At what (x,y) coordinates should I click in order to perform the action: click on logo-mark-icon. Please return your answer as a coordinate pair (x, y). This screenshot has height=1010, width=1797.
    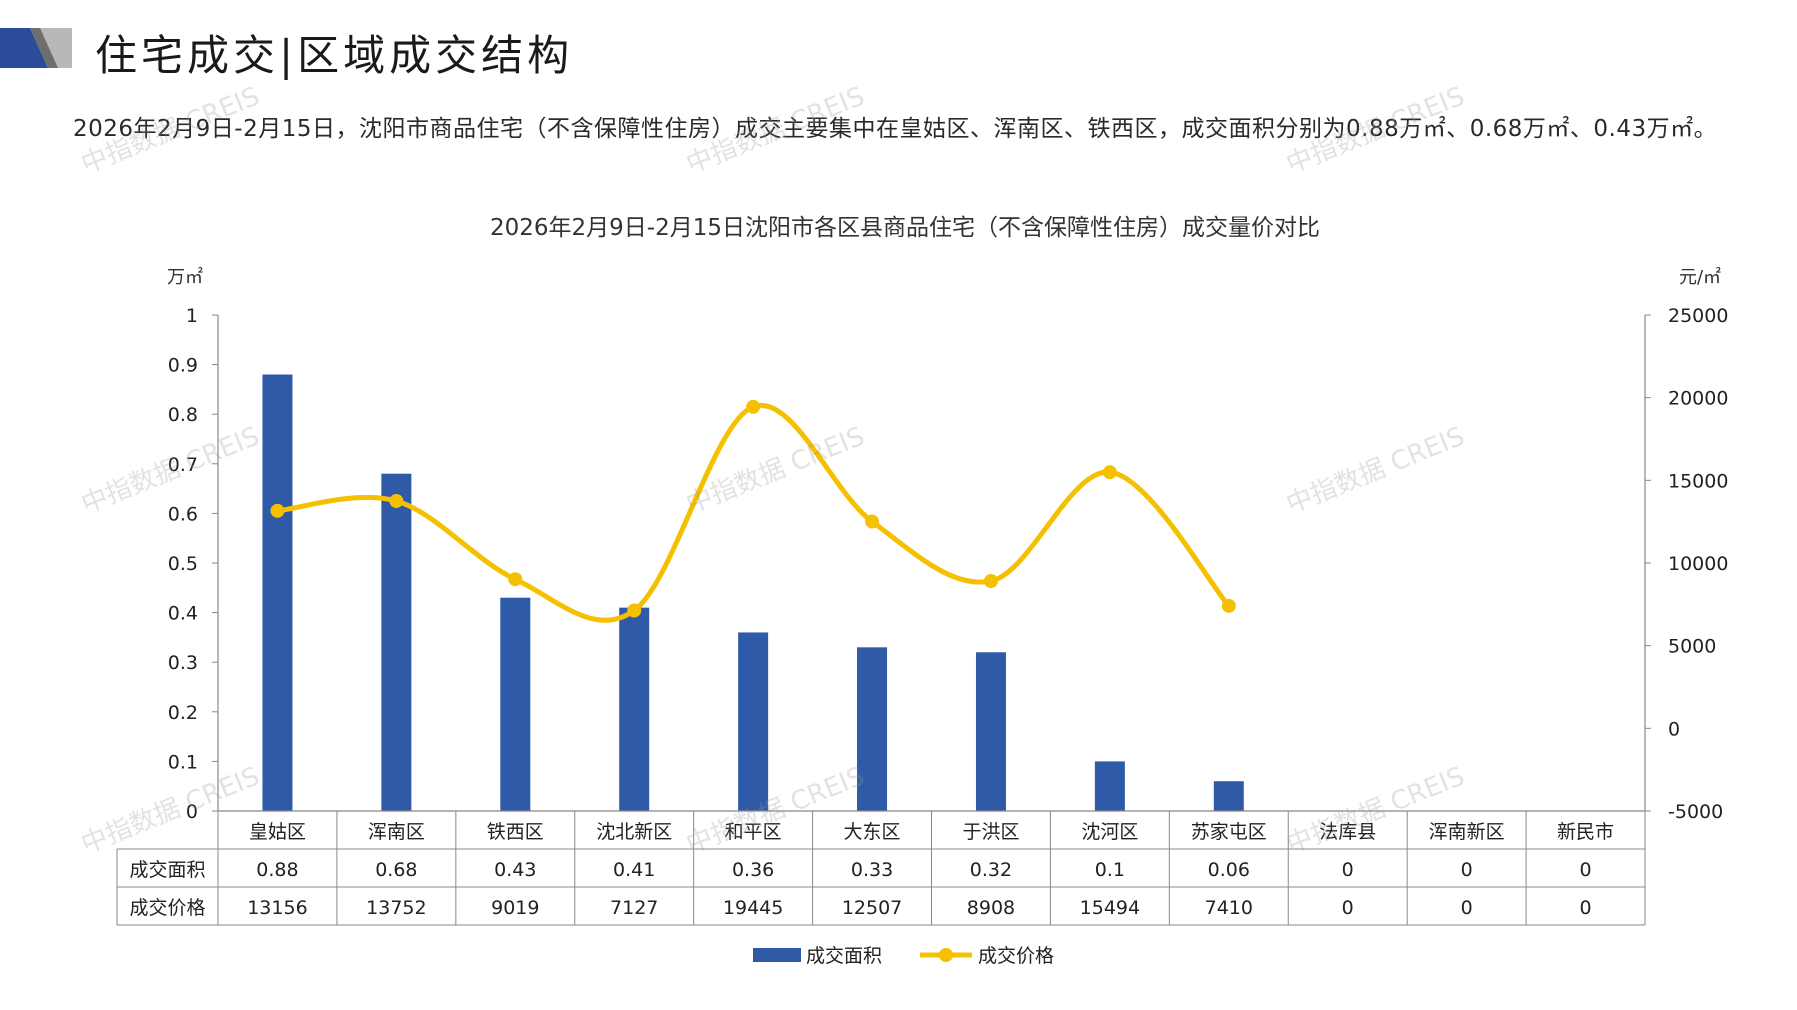
    Looking at the image, I should click on (36, 48).